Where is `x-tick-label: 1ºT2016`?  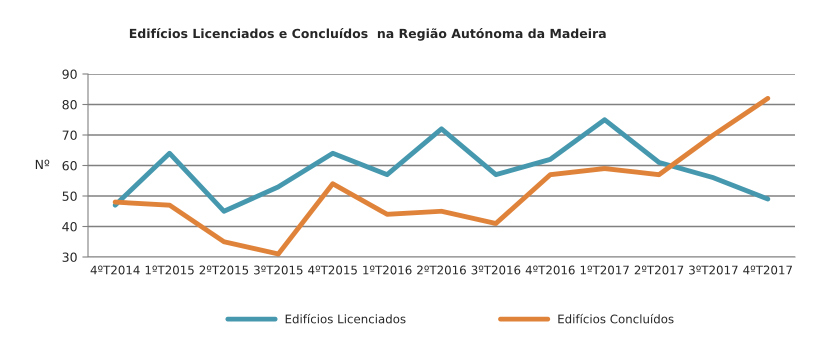
x-tick-label: 1ºT2016 is located at coordinates (387, 270).